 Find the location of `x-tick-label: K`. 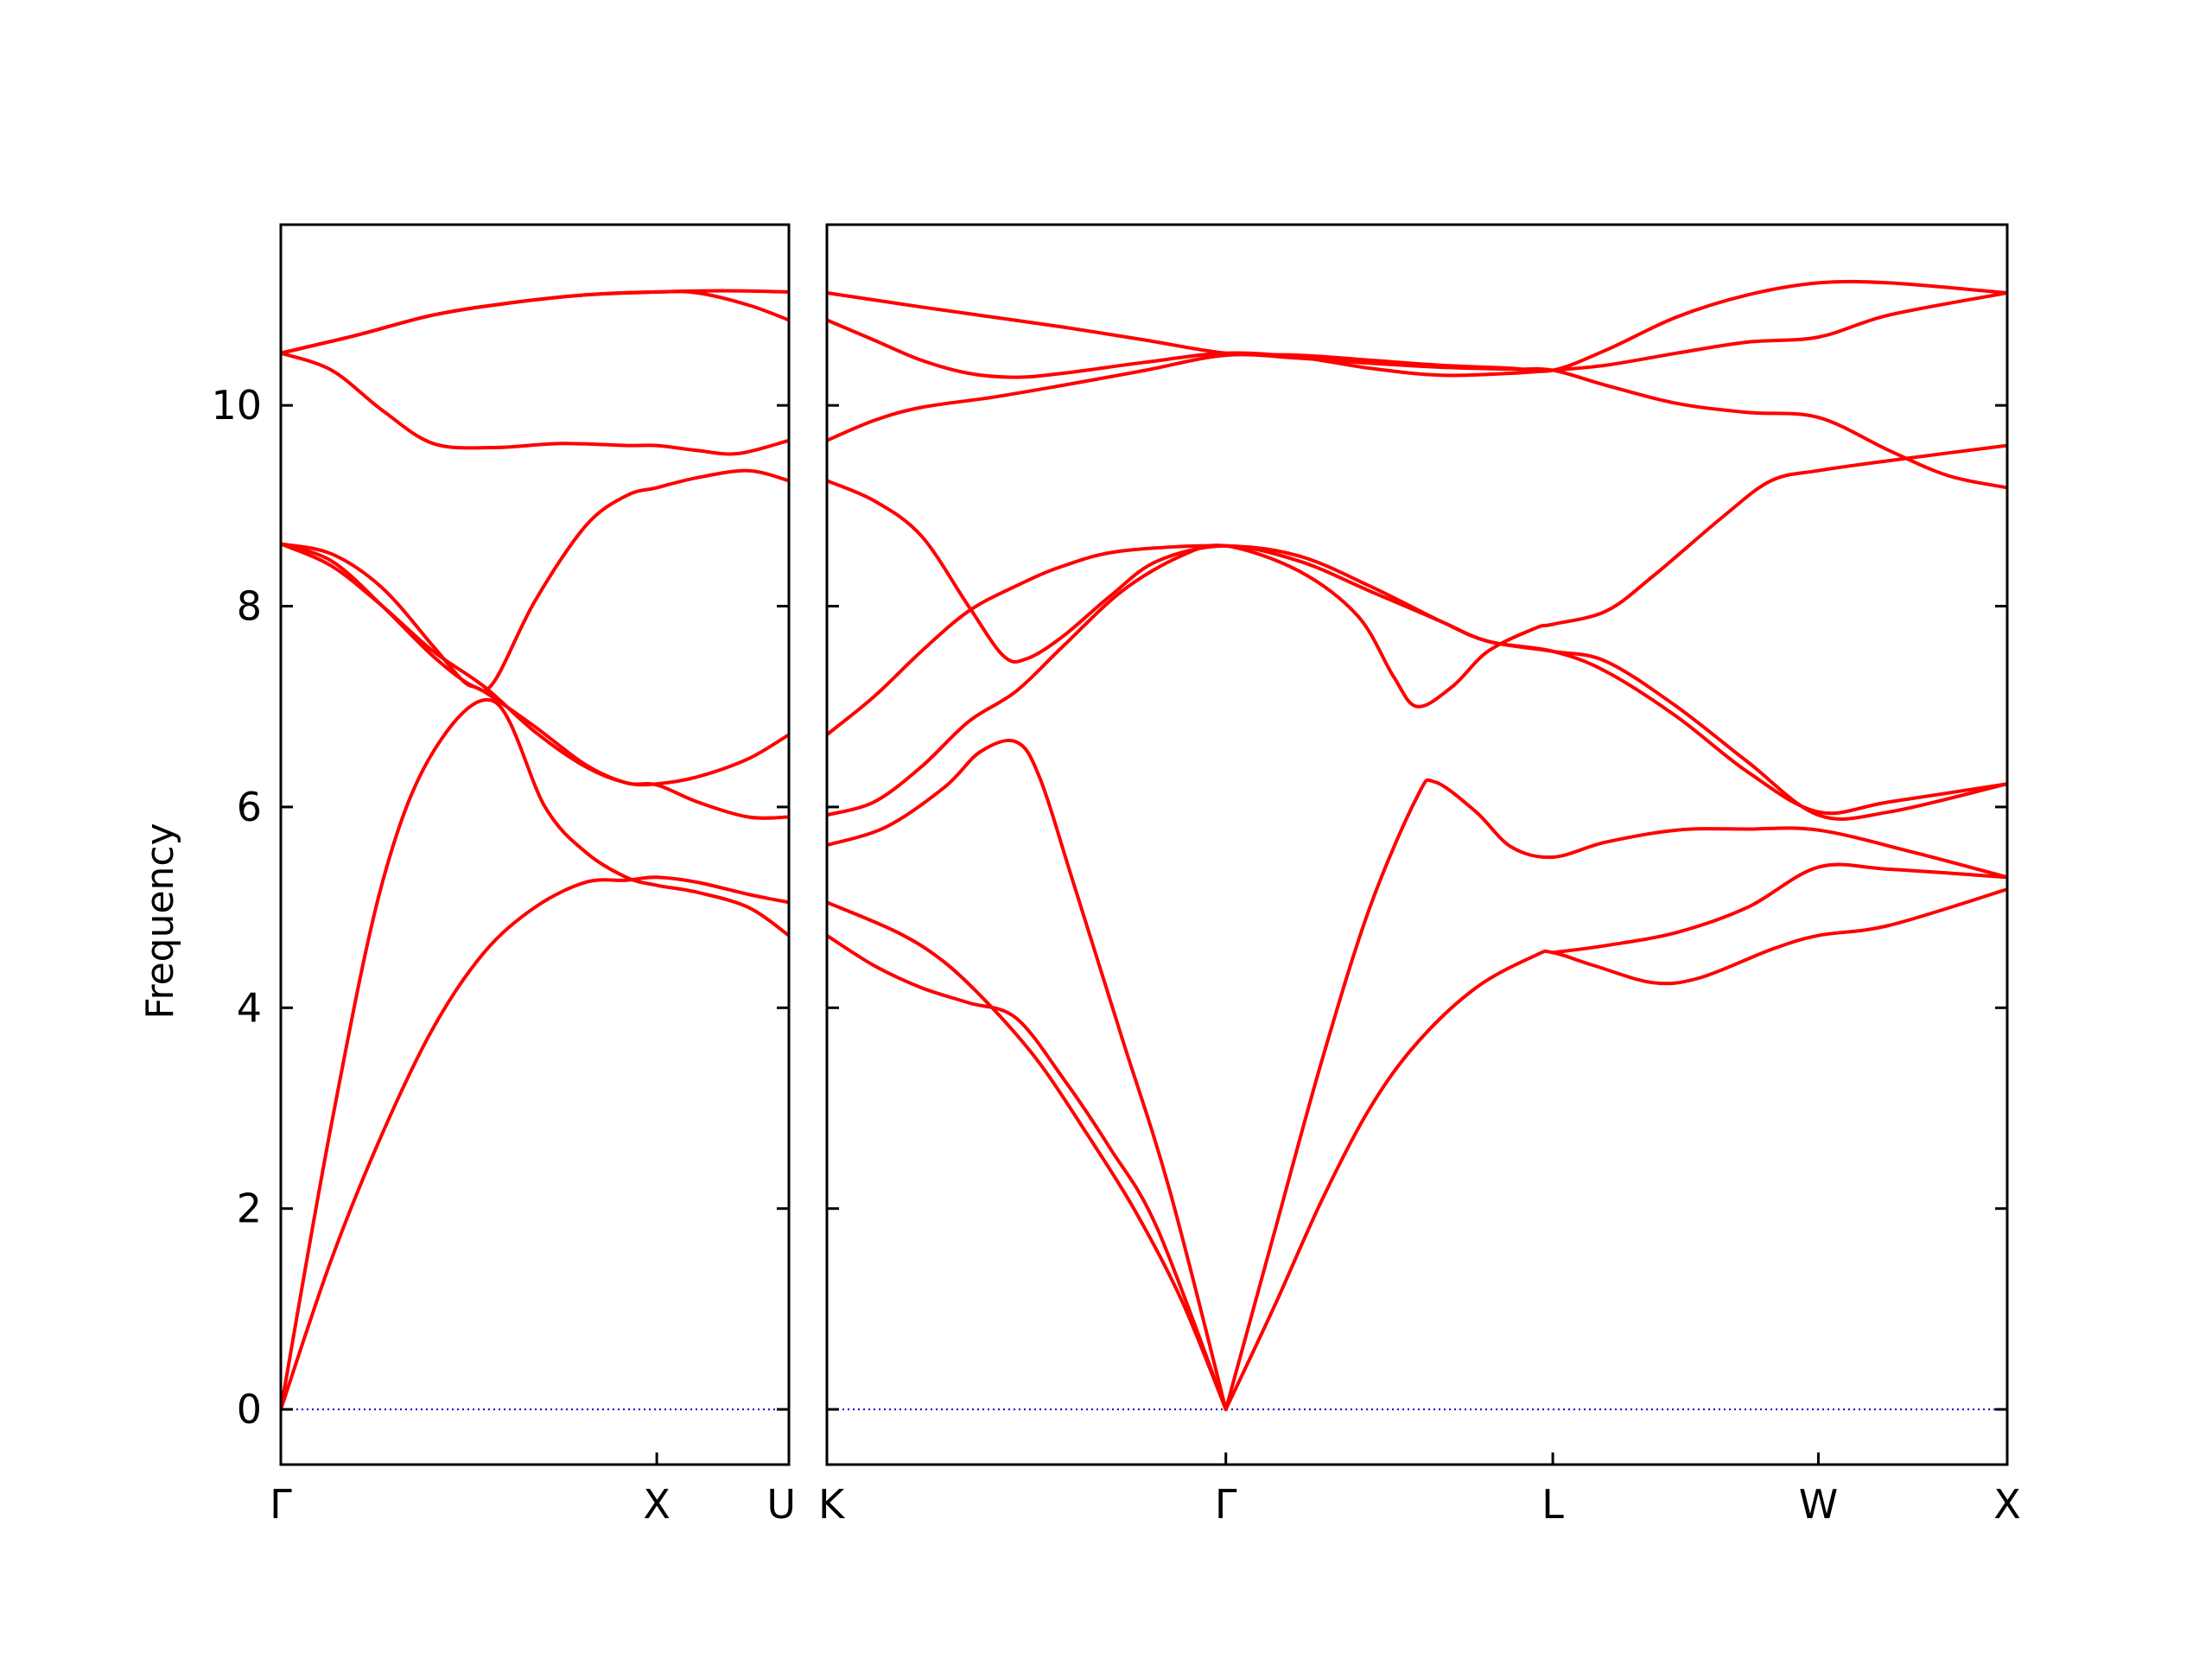

x-tick-label: K is located at coordinates (832, 1504).